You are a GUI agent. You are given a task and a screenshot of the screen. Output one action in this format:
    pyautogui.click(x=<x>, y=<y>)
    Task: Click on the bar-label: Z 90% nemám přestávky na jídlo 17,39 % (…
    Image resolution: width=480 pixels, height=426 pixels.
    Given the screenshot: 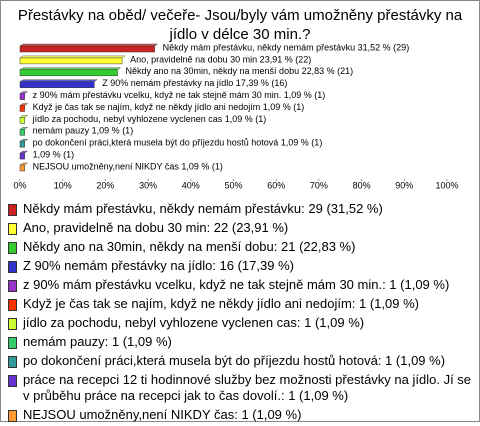 What is the action you would take?
    pyautogui.click(x=194, y=83)
    